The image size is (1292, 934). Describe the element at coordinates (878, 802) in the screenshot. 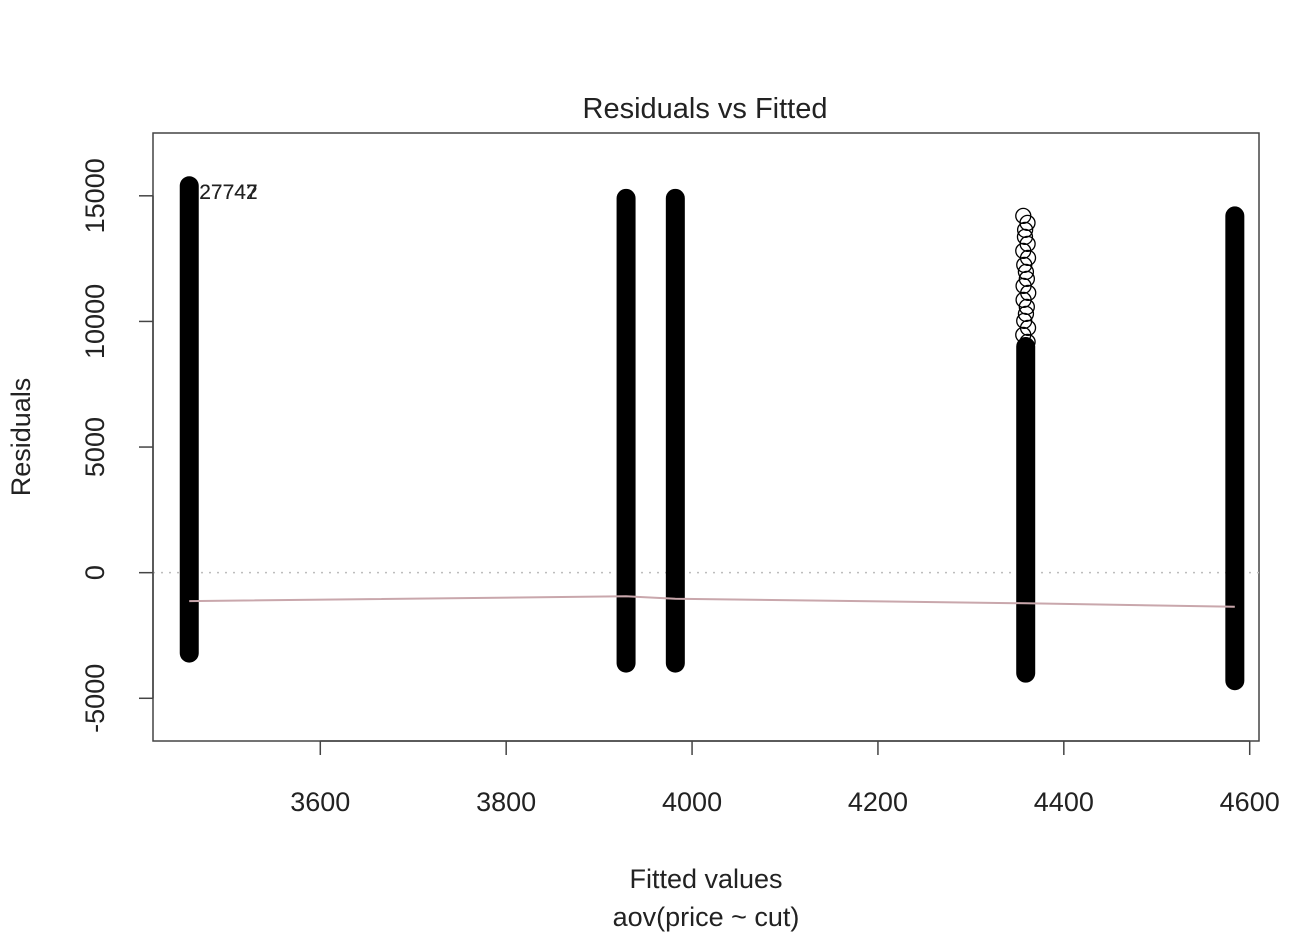

I see `x-tick-label: 4200` at that location.